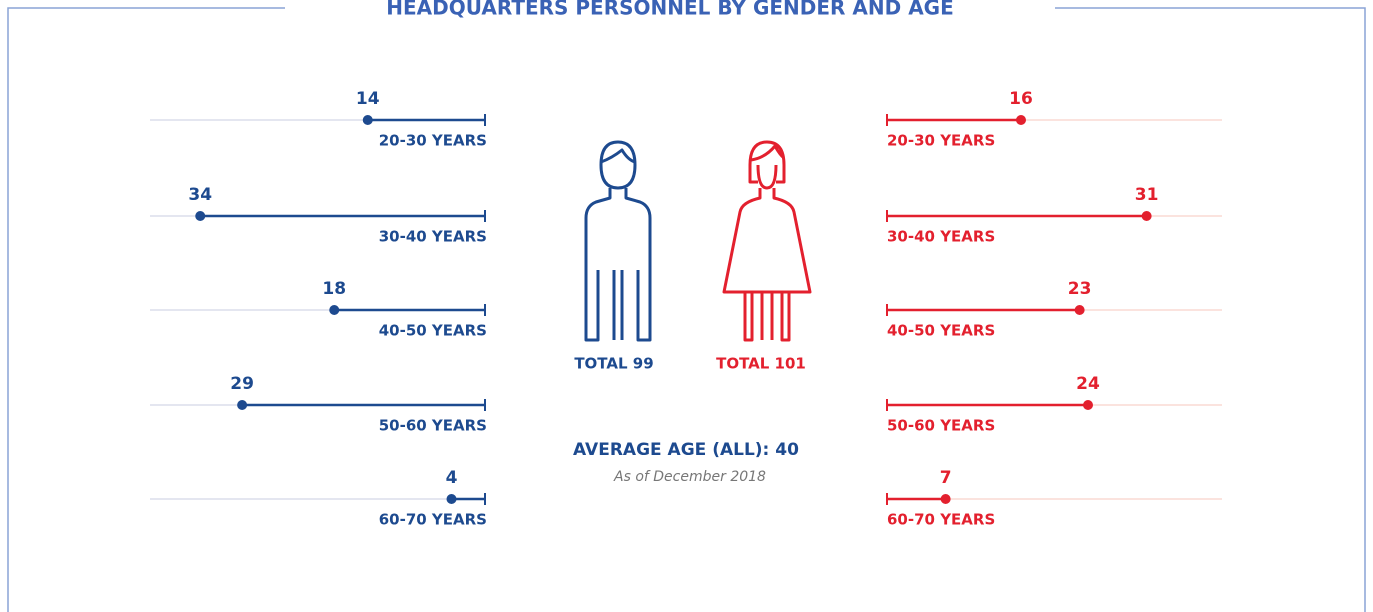 The width and height of the screenshot is (1373, 612). I want to click on female-total: TOTAL 101, so click(761, 364).